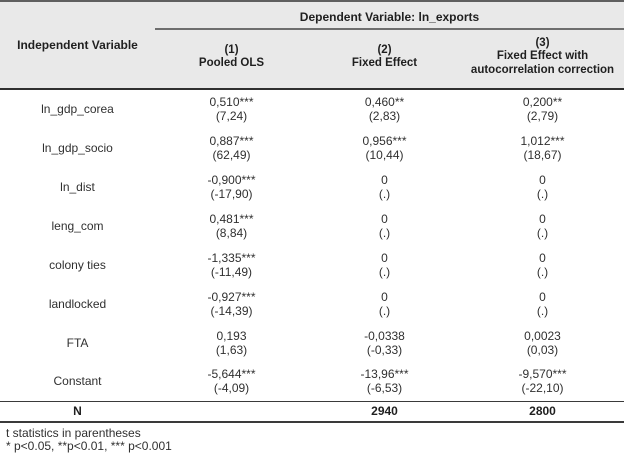 The image size is (624, 456). Describe the element at coordinates (542, 116) in the screenshot. I see `t-statistic: (2,79)` at that location.